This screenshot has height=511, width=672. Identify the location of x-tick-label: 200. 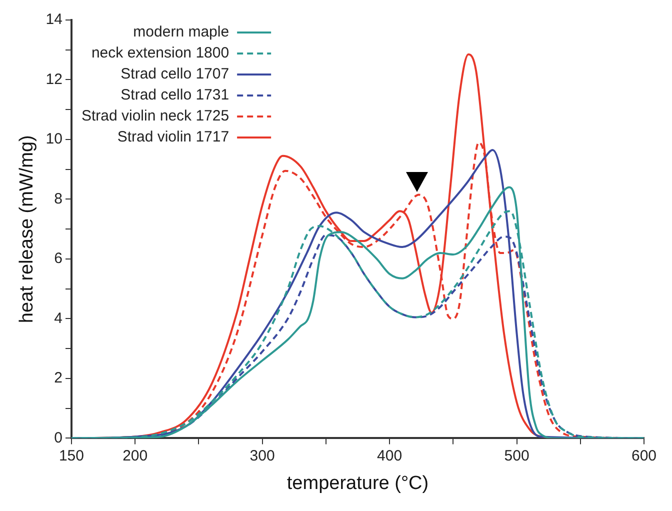
(135, 455).